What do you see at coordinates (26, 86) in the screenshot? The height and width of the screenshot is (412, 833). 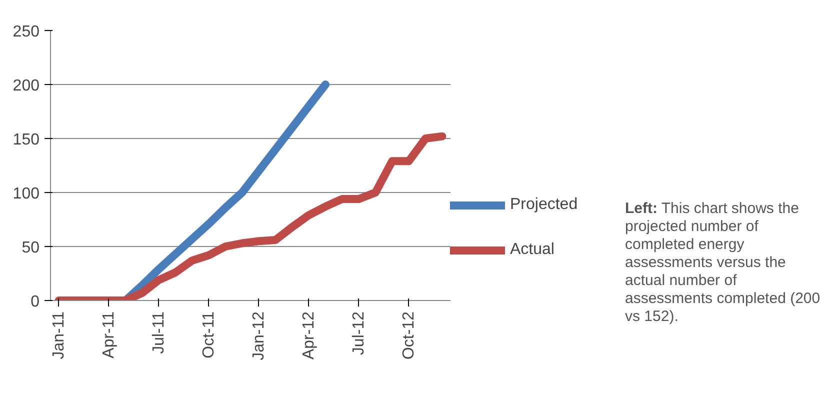 I see `y-tick-label: 200` at bounding box center [26, 86].